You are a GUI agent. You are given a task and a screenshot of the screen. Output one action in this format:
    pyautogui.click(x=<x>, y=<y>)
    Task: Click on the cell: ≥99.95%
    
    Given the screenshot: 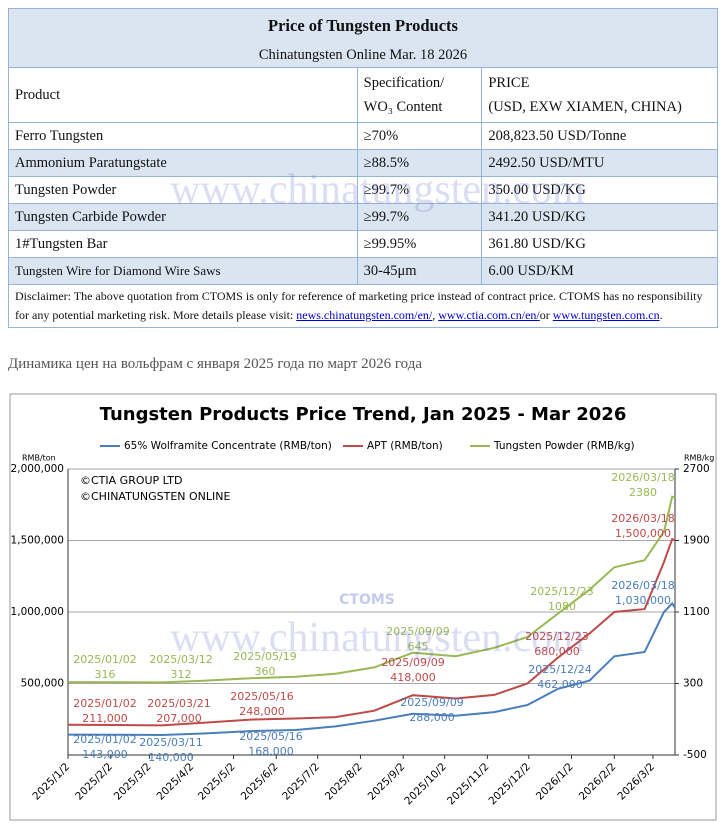 What is the action you would take?
    pyautogui.click(x=419, y=244)
    